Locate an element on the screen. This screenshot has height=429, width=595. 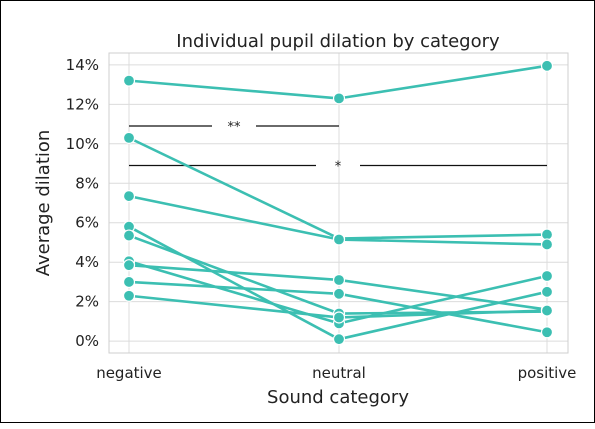
y-tick-label: 8% is located at coordinates (87, 183).